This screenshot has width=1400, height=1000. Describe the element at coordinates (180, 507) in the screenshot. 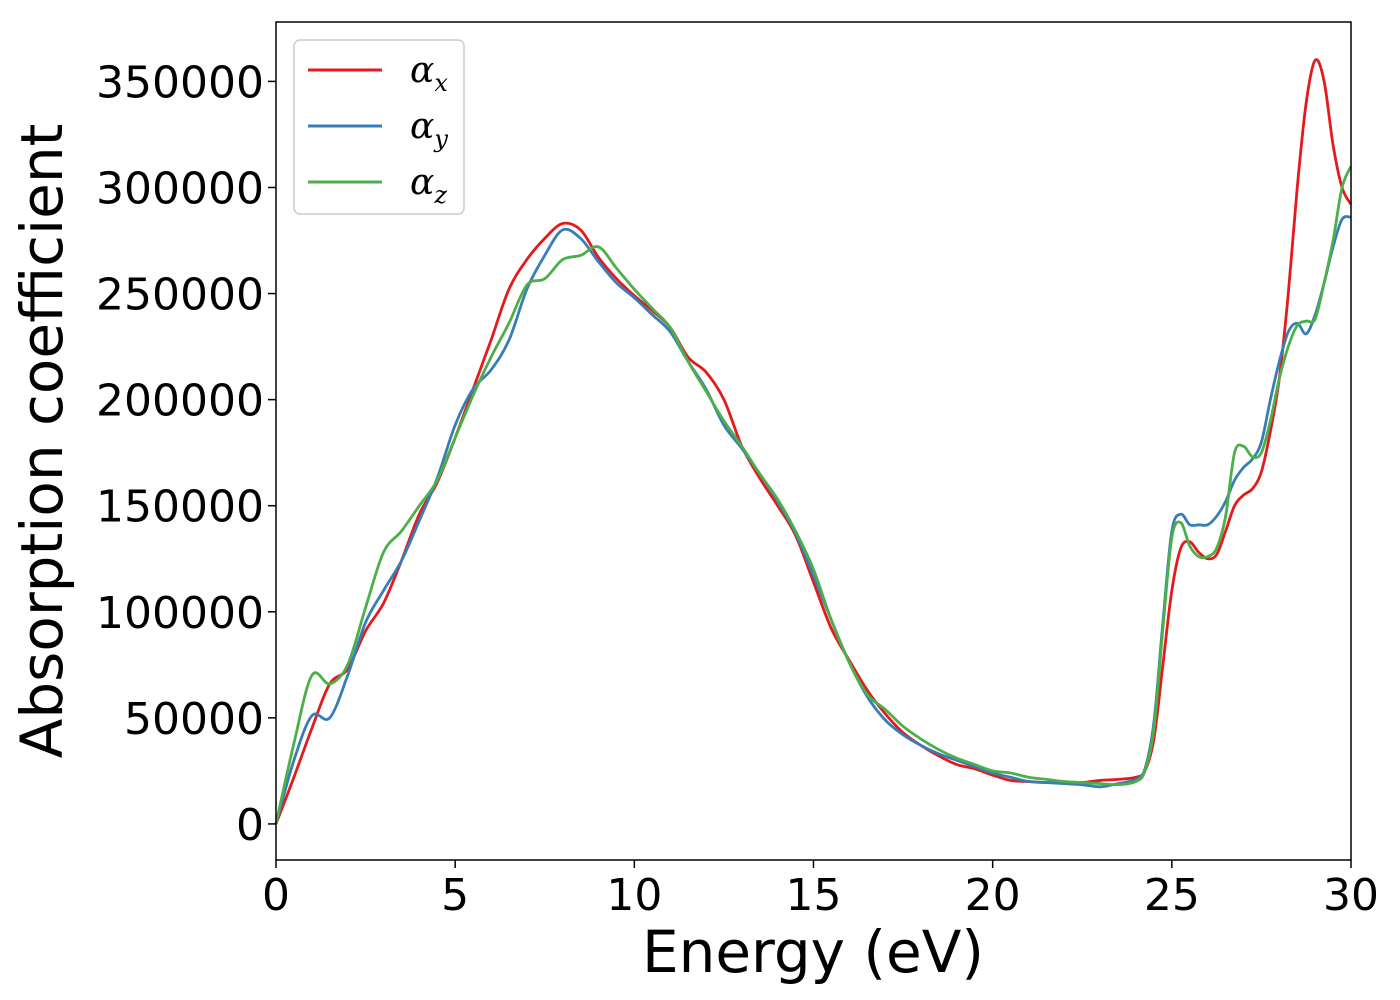

I see `y-tick-label: 150000` at that location.